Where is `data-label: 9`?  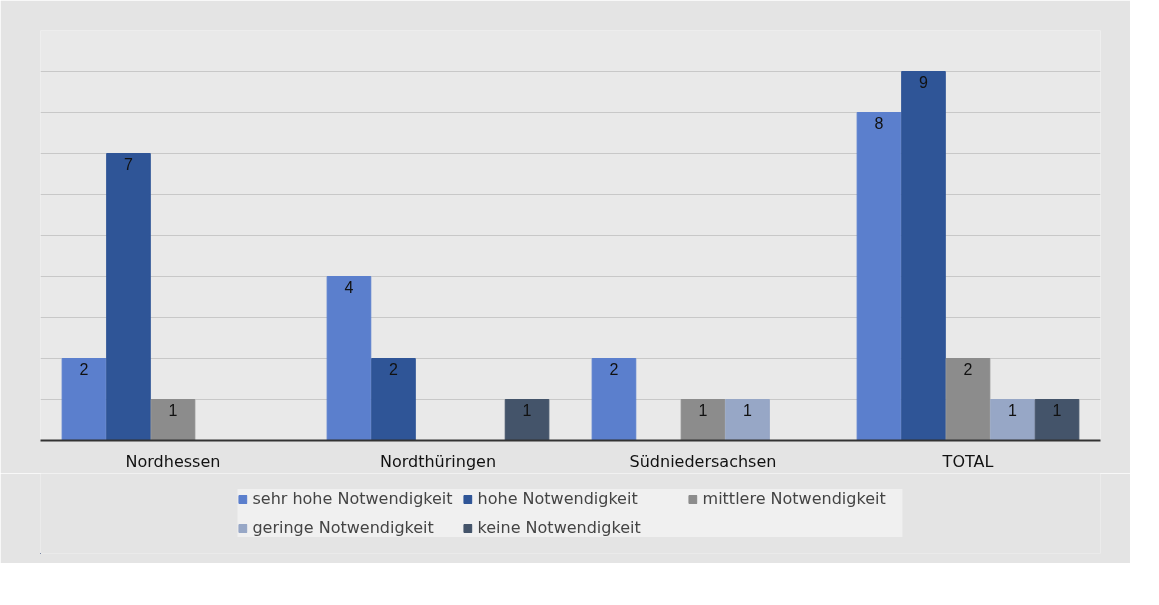
data-label: 9 is located at coordinates (924, 82).